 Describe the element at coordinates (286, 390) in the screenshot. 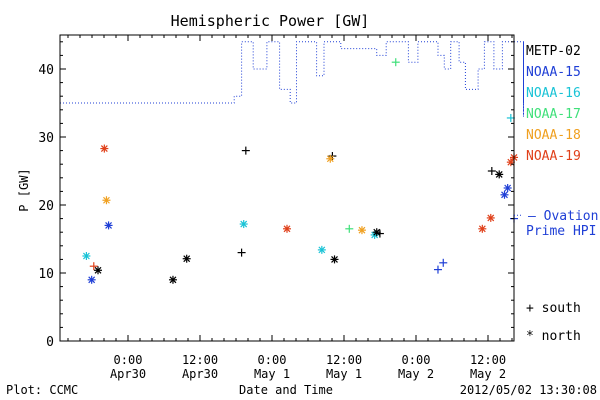

I see `x-axis-label: Date and Time` at that location.